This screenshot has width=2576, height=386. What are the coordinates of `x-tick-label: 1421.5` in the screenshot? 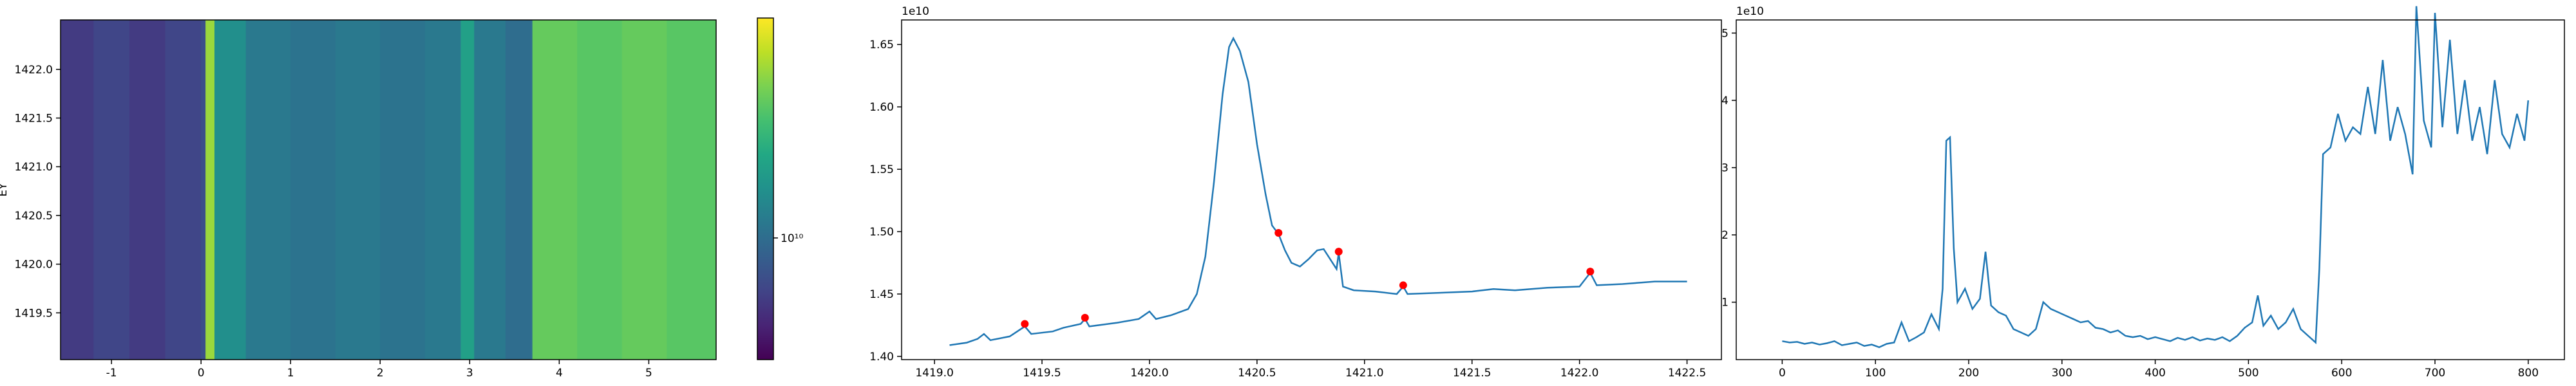 It's located at (1472, 373).